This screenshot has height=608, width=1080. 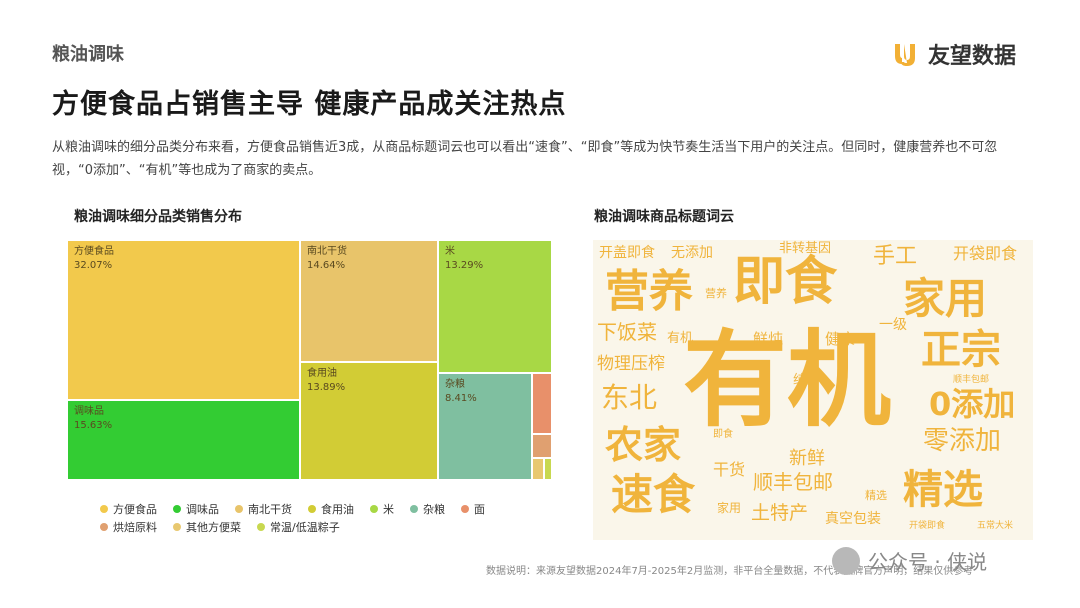 I want to click on wordcloud-word: 纯正, so click(x=806, y=380).